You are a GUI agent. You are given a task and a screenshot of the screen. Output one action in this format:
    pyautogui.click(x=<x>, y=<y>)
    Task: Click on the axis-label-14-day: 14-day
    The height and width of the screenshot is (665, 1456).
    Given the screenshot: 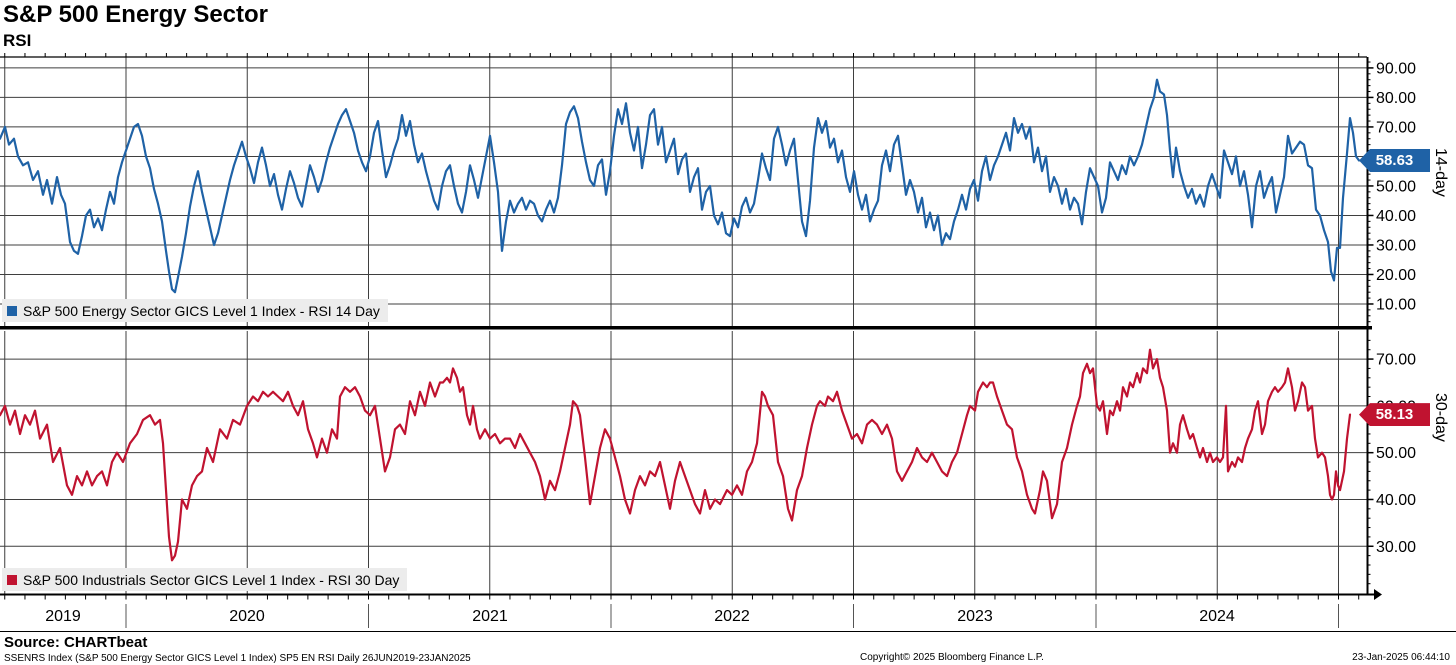 What is the action you would take?
    pyautogui.click(x=1440, y=172)
    